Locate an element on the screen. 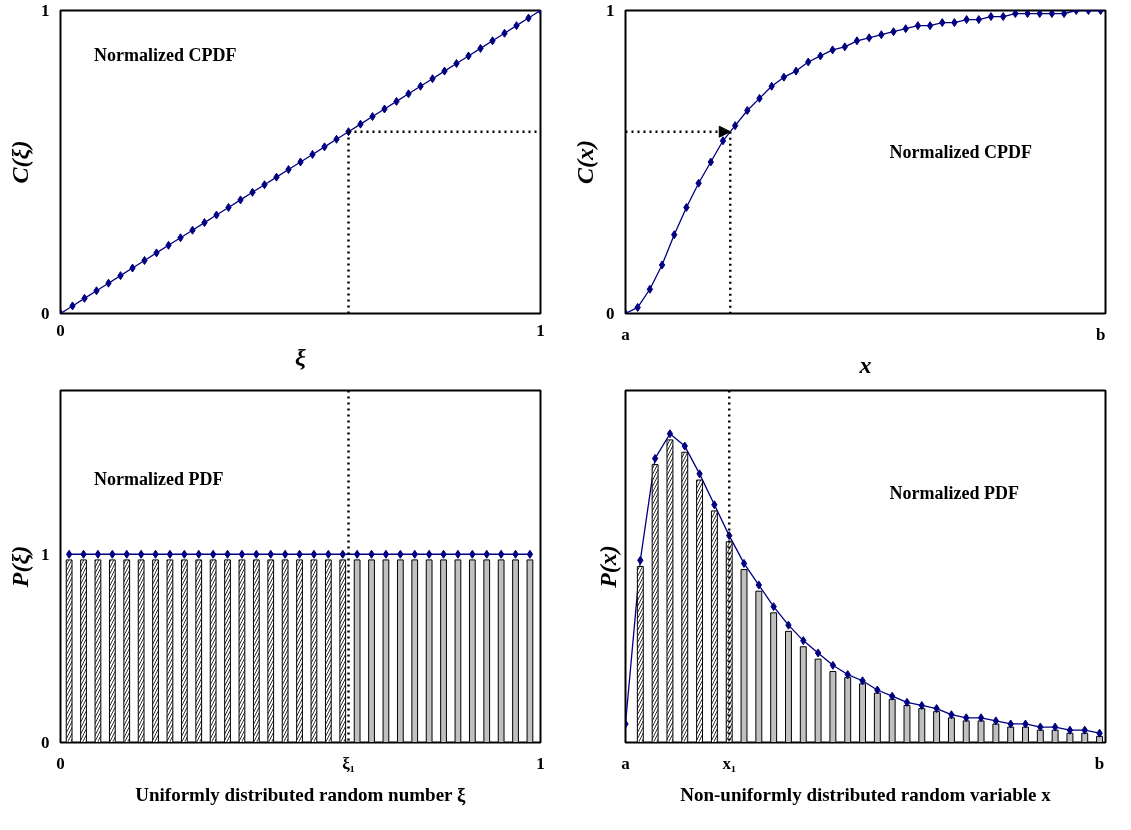 This screenshot has width=1131, height=830. y-axis-title: P(x) is located at coordinates (607, 567).